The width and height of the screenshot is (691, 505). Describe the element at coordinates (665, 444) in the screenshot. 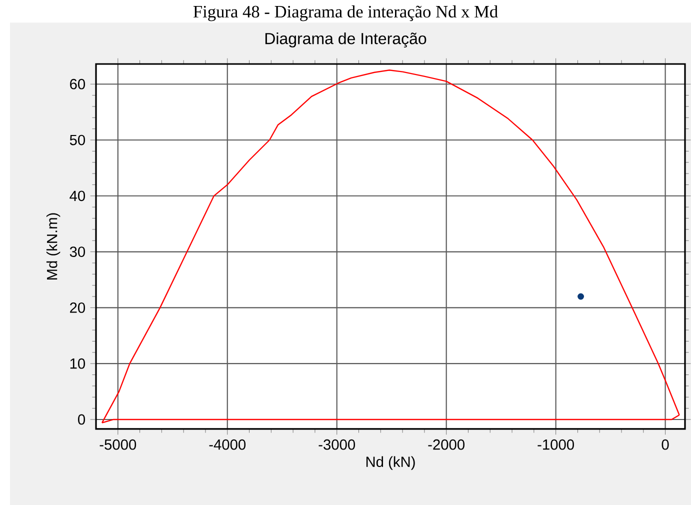

I see `x-tick-label: 0` at that location.